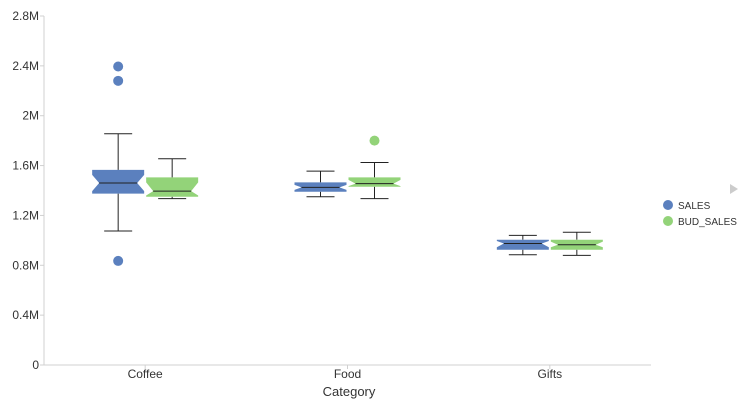 Image resolution: width=753 pixels, height=408 pixels. What do you see at coordinates (549, 374) in the screenshot?
I see `x-tick-label: Gifts` at bounding box center [549, 374].